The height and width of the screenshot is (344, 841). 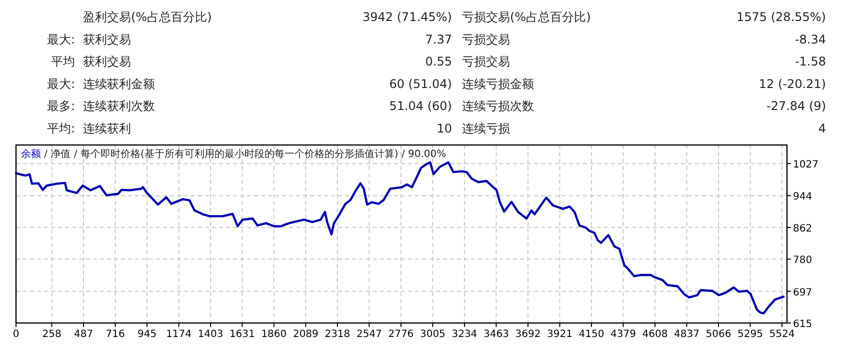 I want to click on x-tick-label: 1860, so click(x=274, y=334).